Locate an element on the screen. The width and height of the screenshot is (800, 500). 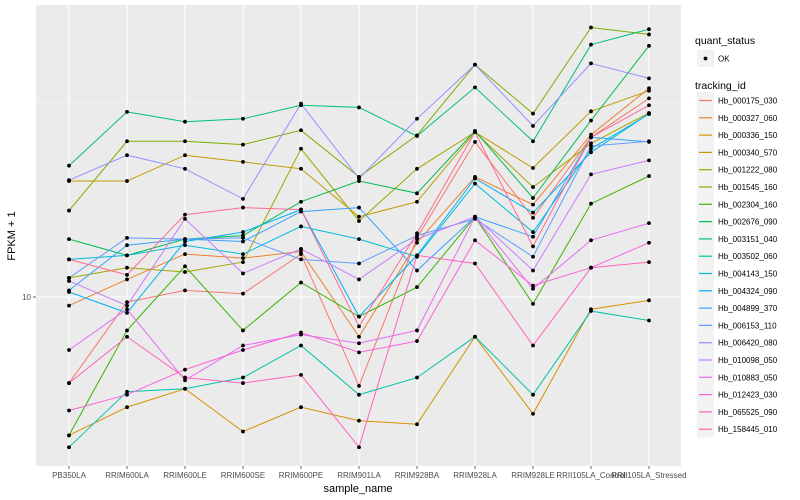
legend-series-label: Hb_000336_150 is located at coordinates (748, 135).